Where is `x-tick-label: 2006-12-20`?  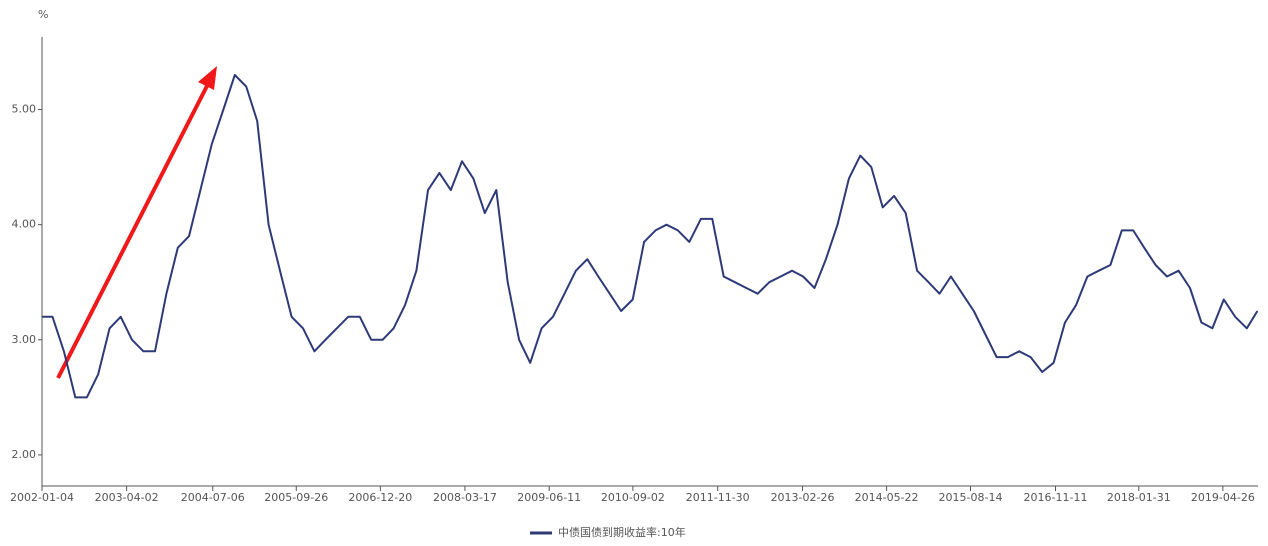
x-tick-label: 2006-12-20 is located at coordinates (380, 497).